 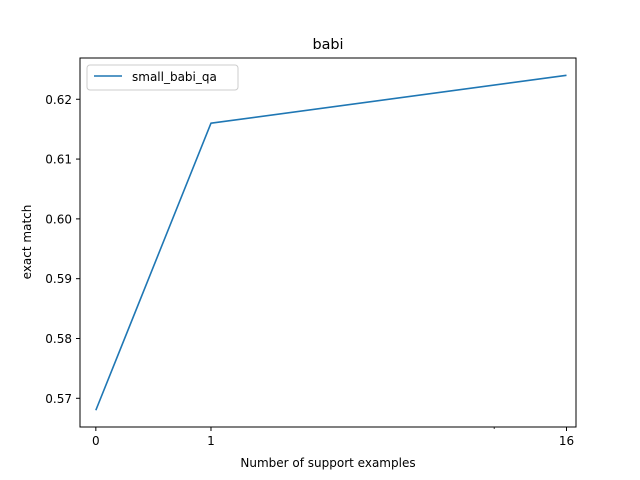 I want to click on y-tick-label: 0.62, so click(x=58, y=100).